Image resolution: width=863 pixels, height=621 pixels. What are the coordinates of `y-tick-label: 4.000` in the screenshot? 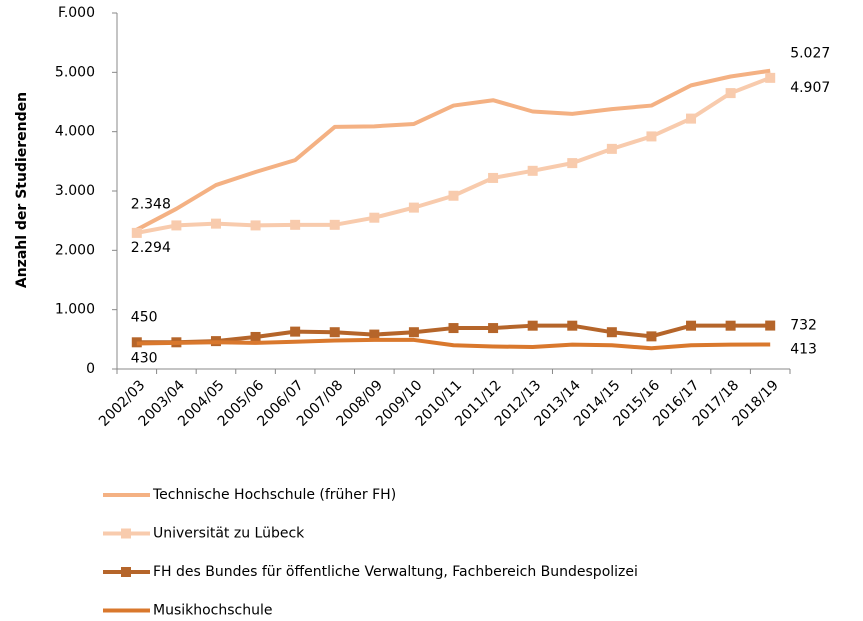 It's located at (75, 132).